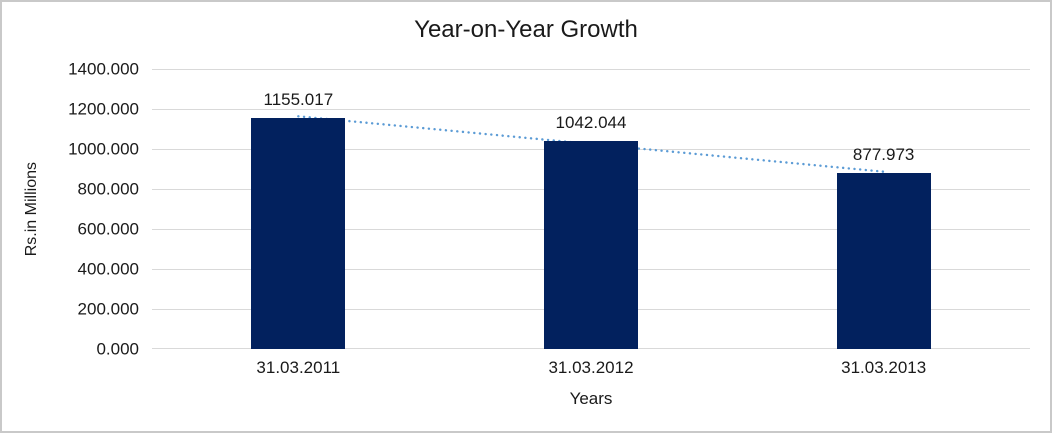 Image resolution: width=1052 pixels, height=433 pixels. Describe the element at coordinates (108, 229) in the screenshot. I see `y-tick-label: 600.000` at that location.